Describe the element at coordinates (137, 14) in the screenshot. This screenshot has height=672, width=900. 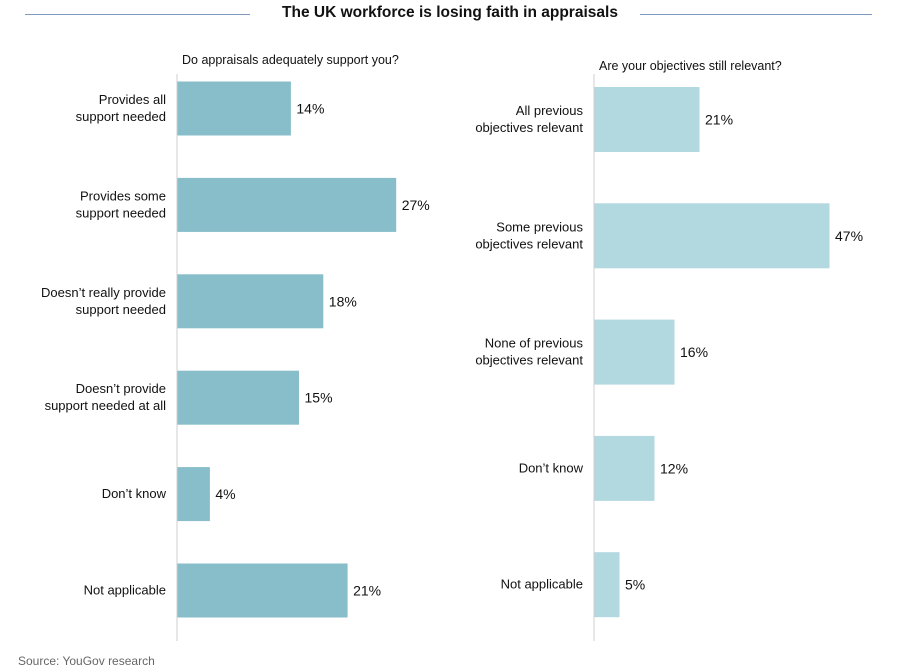
I see `title-rule-left` at that location.